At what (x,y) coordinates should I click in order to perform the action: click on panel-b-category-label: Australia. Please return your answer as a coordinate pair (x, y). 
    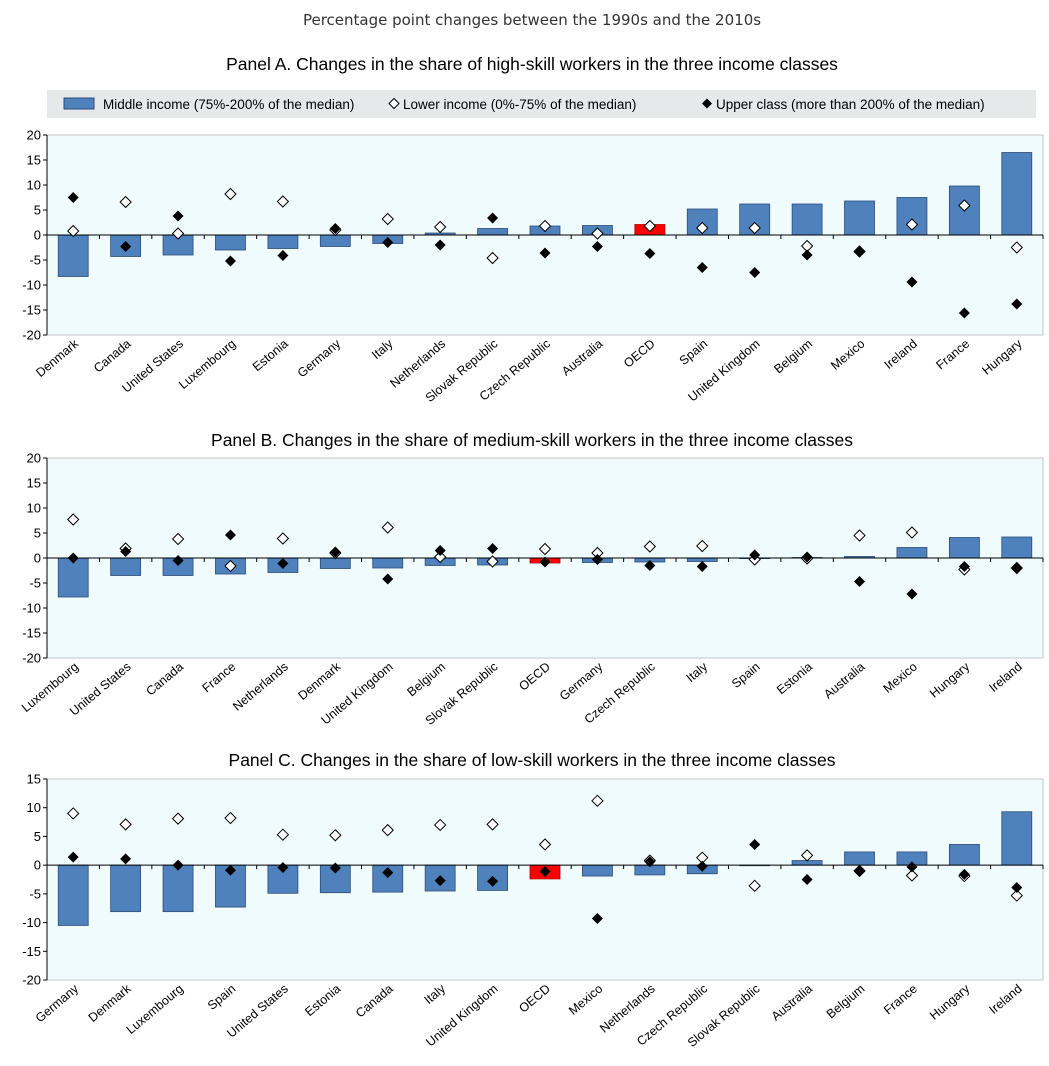
    Looking at the image, I should click on (844, 681).